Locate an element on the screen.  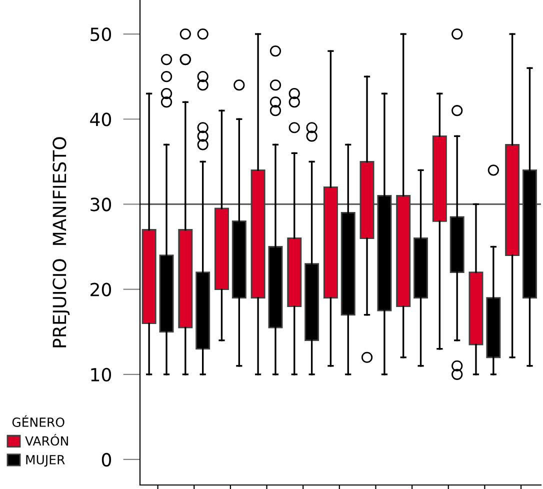
y-tick-label: 30 is located at coordinates (101, 205).